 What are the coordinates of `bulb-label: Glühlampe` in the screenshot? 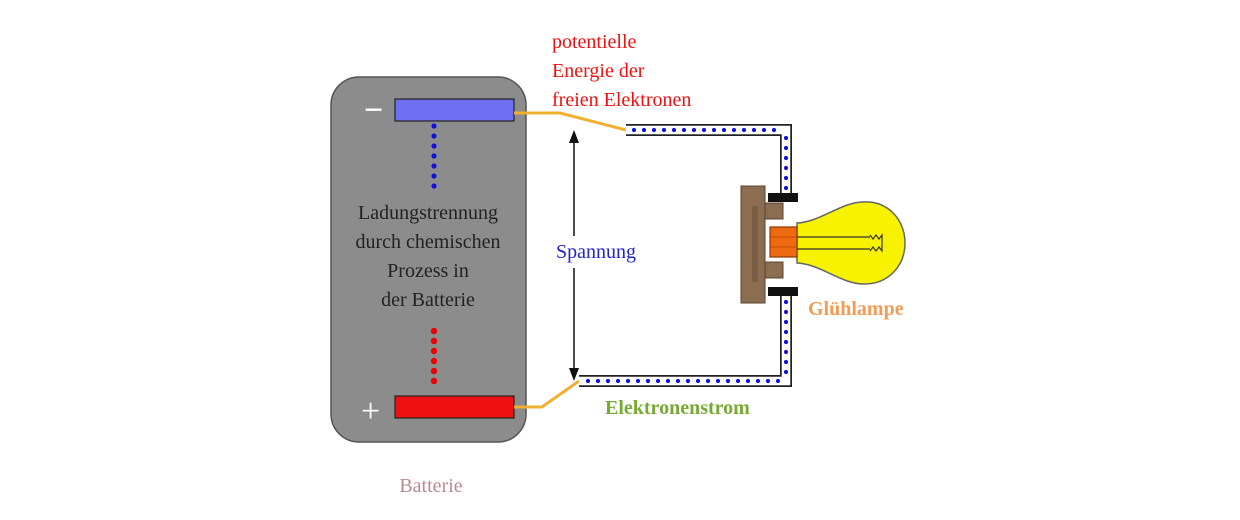 It's located at (856, 309).